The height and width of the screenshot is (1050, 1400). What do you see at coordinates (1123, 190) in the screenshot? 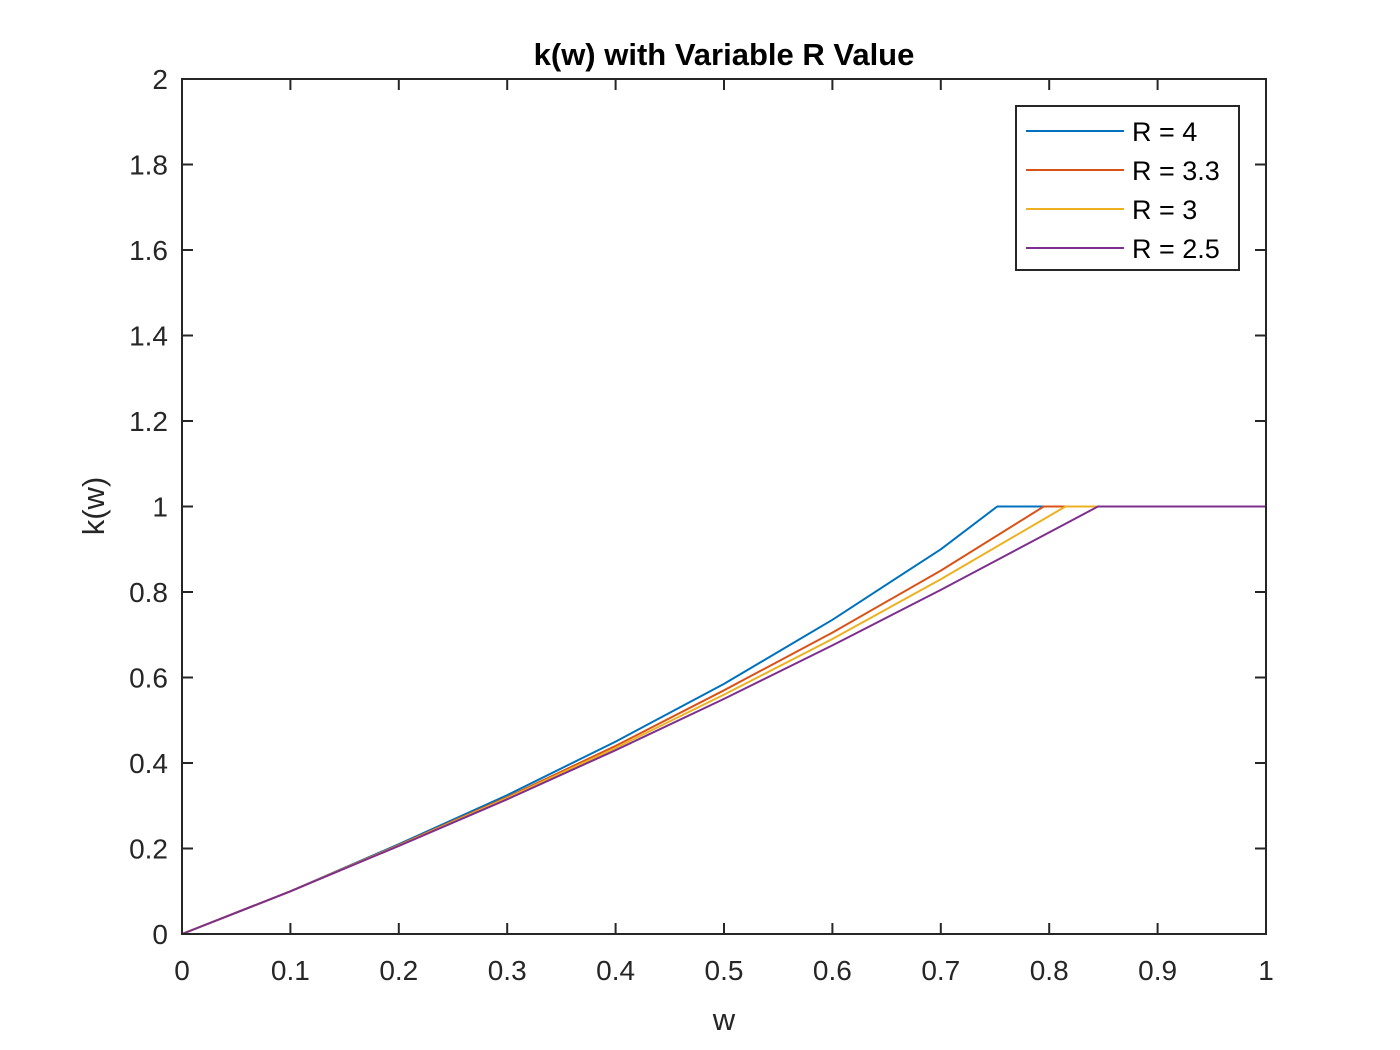
I see `legend-entries: R = 4 R = 3.3 R = 3 R = 2.5` at bounding box center [1123, 190].